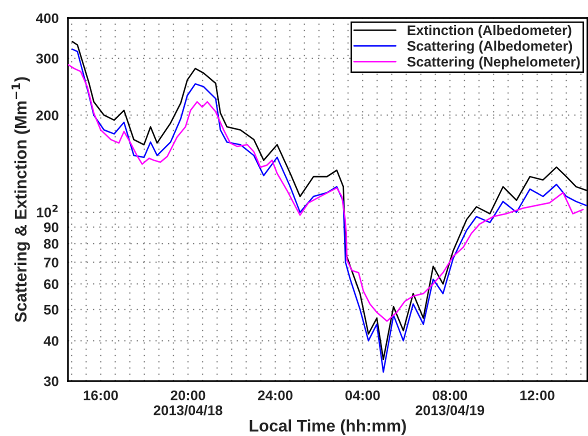 Image resolution: width=588 pixels, height=436 pixels. Describe the element at coordinates (51, 284) in the screenshot. I see `y-tick-label: 60` at that location.